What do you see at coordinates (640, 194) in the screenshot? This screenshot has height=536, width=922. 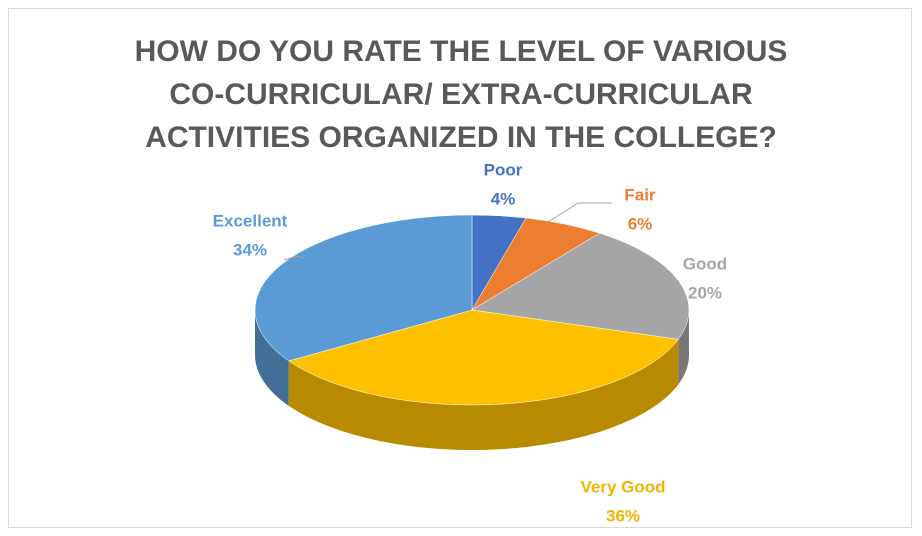 I see `data-label-name: Fair` at bounding box center [640, 194].